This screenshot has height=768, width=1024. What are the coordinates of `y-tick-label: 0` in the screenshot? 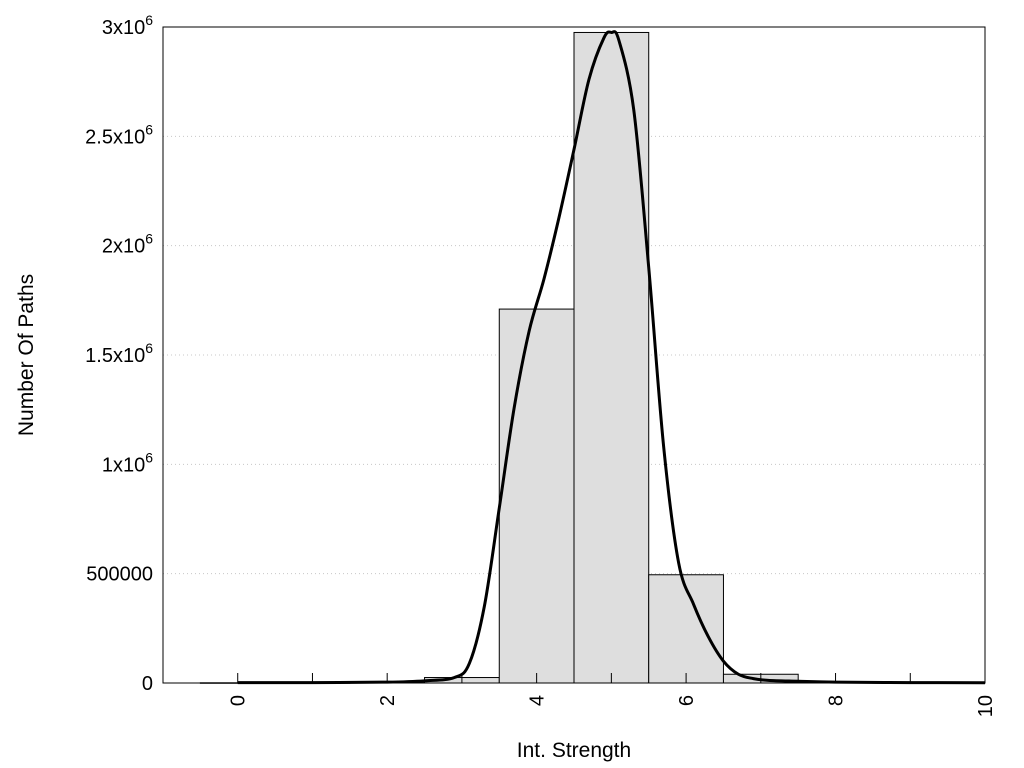 It's located at (147, 684).